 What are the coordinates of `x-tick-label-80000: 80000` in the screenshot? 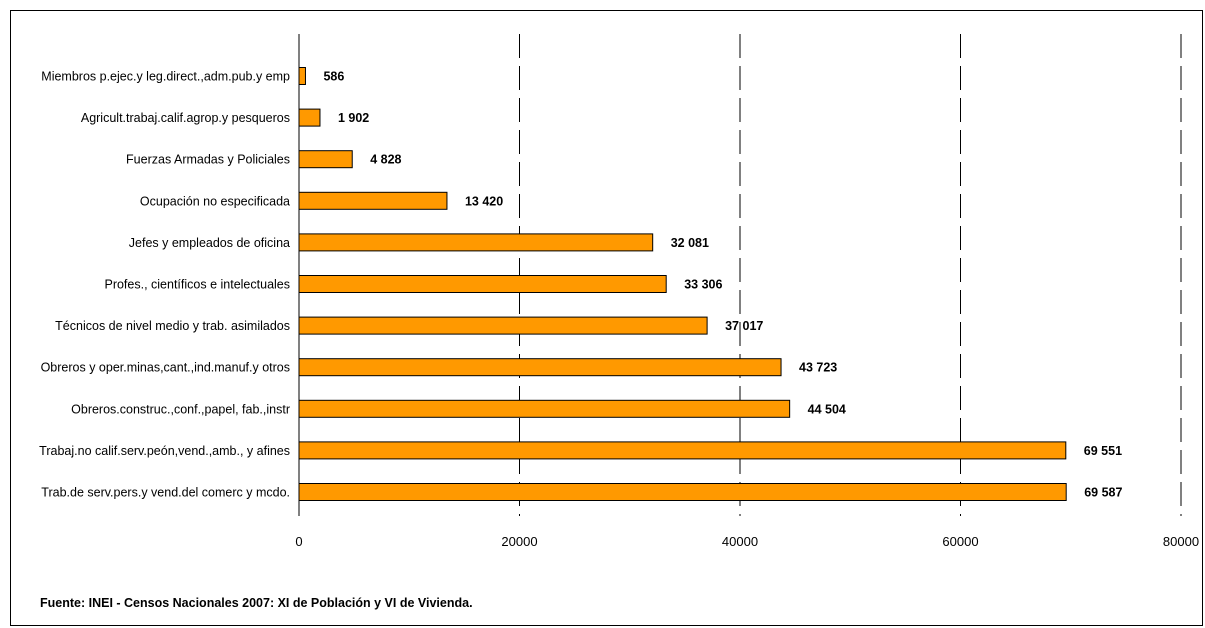 It's located at (1181, 541).